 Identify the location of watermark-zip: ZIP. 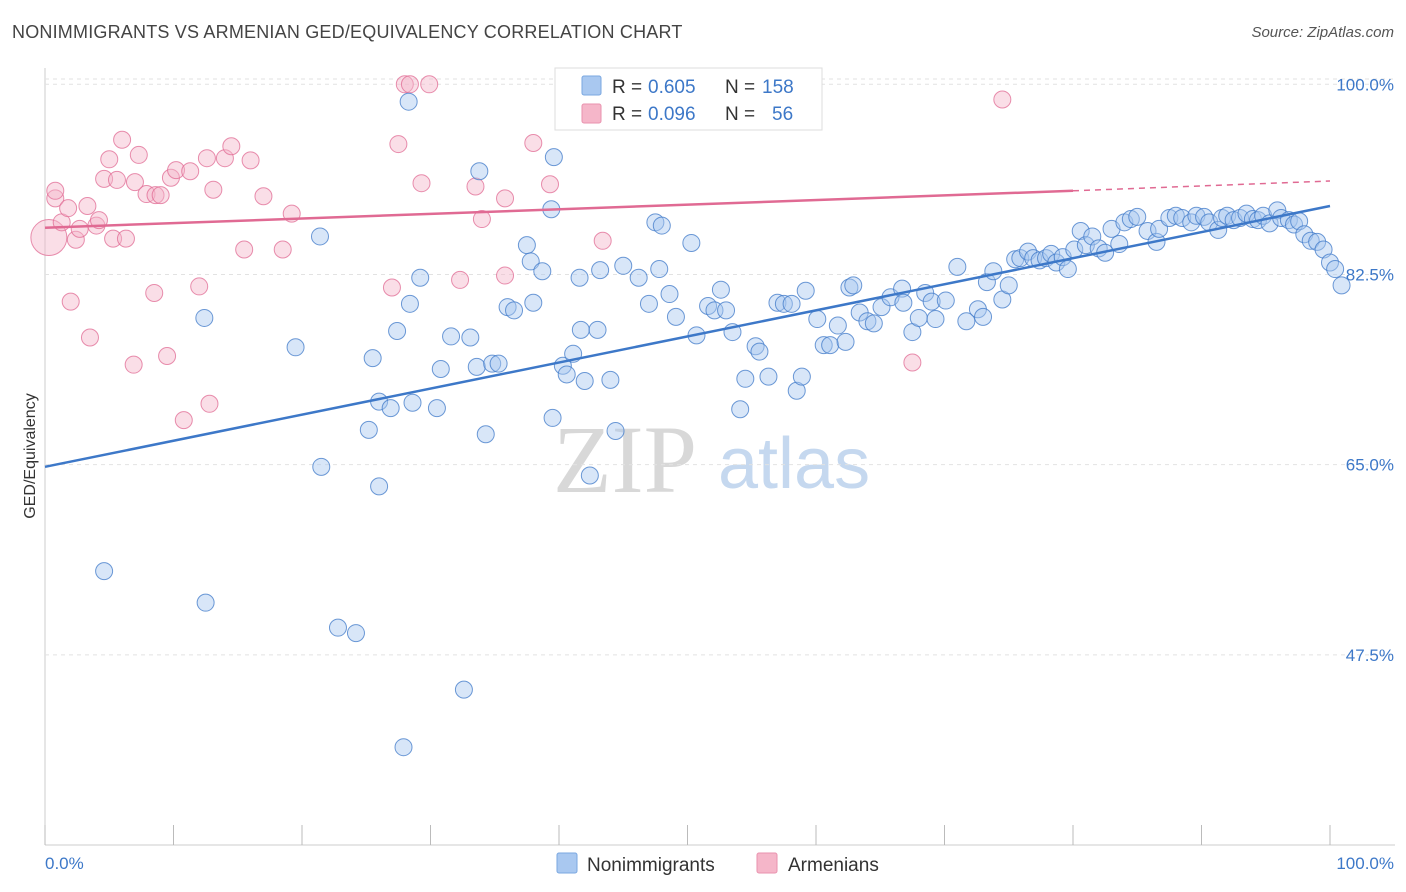
(625, 459).